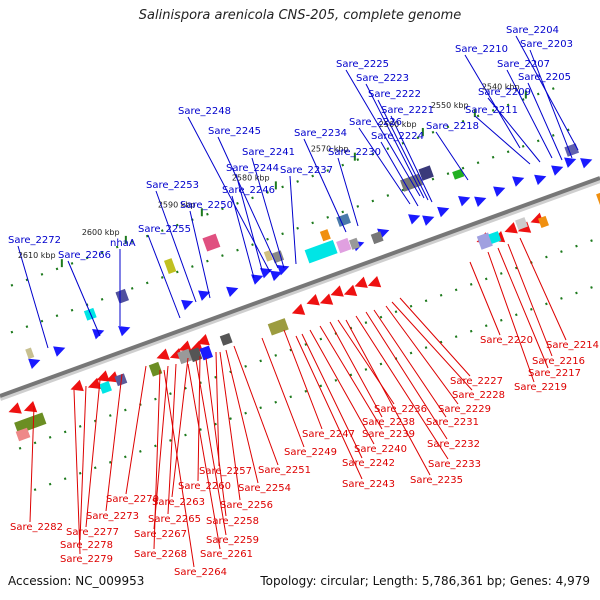  What do you see at coordinates (464, 409) in the screenshot?
I see `reverse-gene-label: Sare_2229` at bounding box center [464, 409].